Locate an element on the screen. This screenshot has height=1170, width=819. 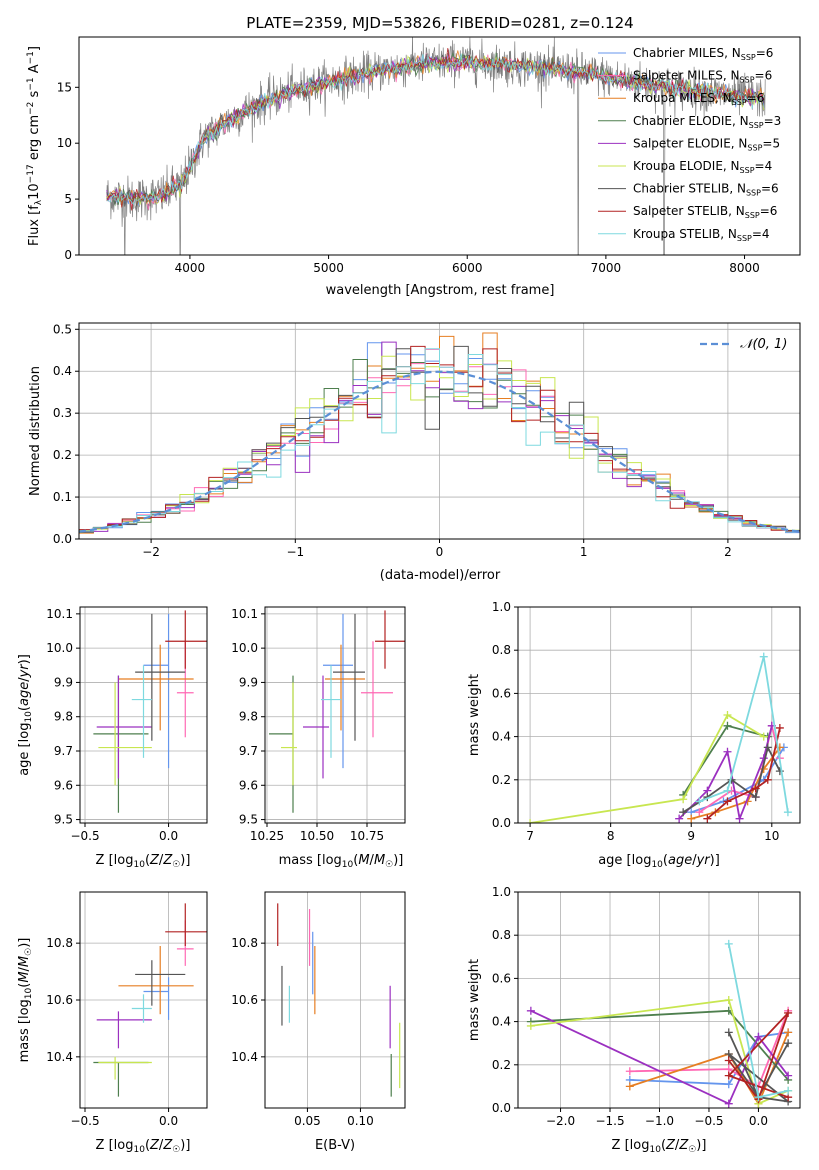
age-vs-Z-plot-area is located at coordinates (143, 715).